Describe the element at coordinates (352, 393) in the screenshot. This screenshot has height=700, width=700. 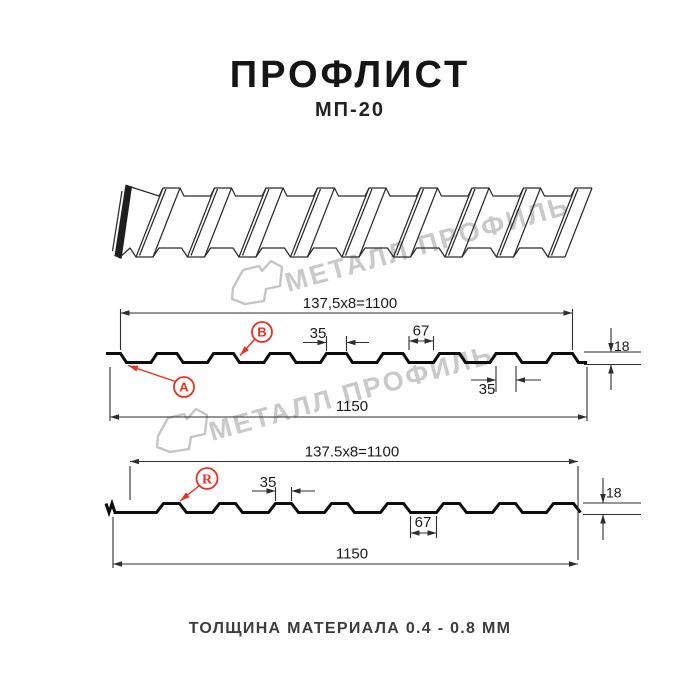
I see `watermark-text-2: МЕТАЛЛ ПРОФИЛЬ` at that location.